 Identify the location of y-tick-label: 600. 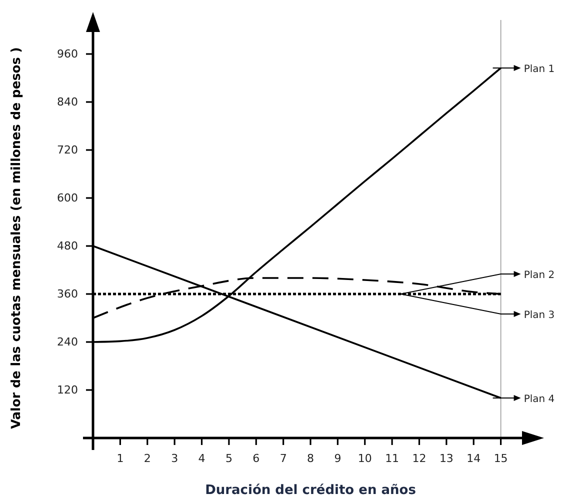
(67, 198).